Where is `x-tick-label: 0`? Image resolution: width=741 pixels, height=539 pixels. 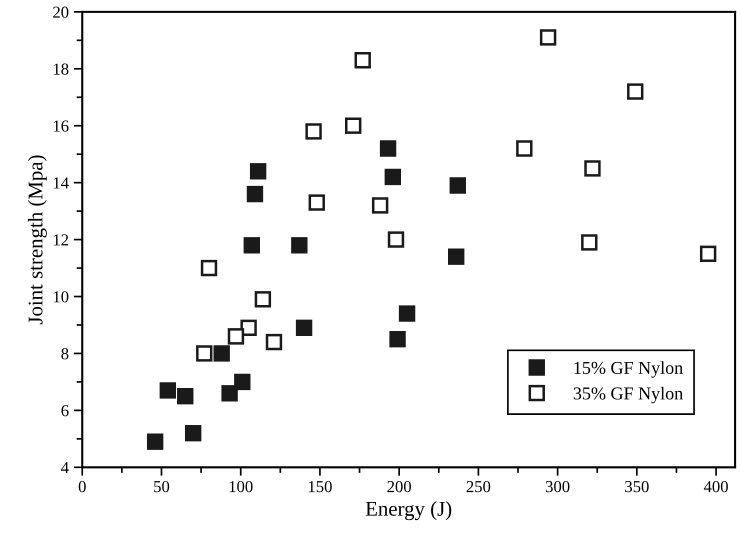
x-tick-label: 0 is located at coordinates (82, 486).